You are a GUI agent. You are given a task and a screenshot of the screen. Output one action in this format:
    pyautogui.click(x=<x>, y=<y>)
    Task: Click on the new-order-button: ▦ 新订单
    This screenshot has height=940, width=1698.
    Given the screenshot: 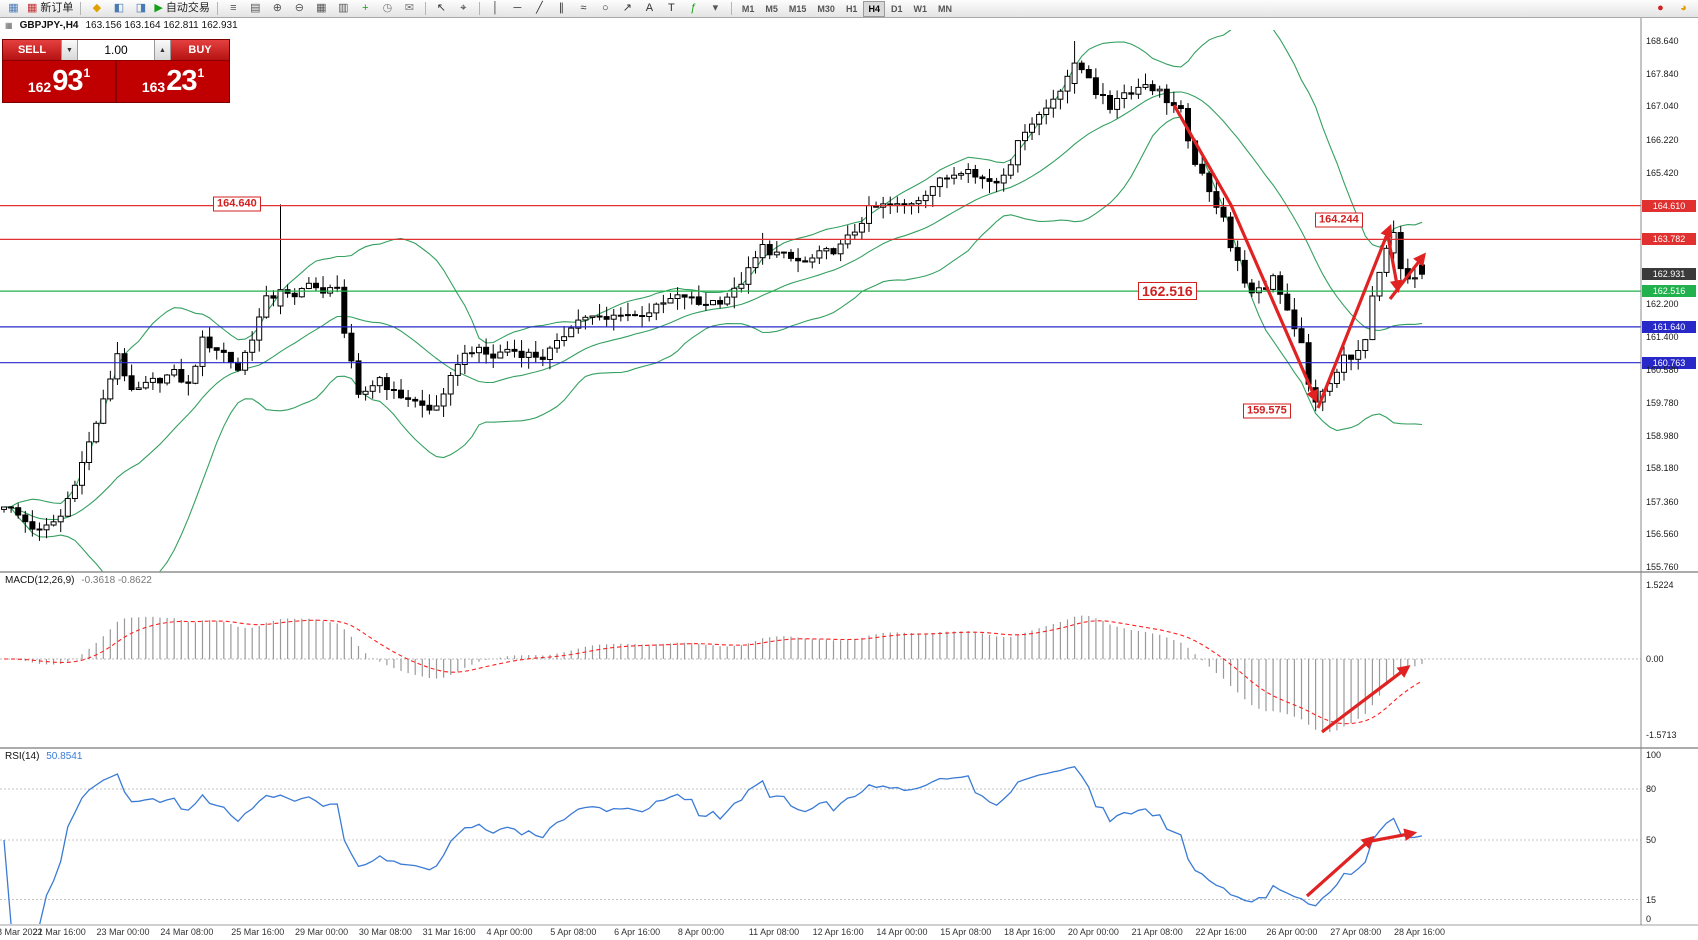 What is the action you would take?
    pyautogui.click(x=50, y=9)
    